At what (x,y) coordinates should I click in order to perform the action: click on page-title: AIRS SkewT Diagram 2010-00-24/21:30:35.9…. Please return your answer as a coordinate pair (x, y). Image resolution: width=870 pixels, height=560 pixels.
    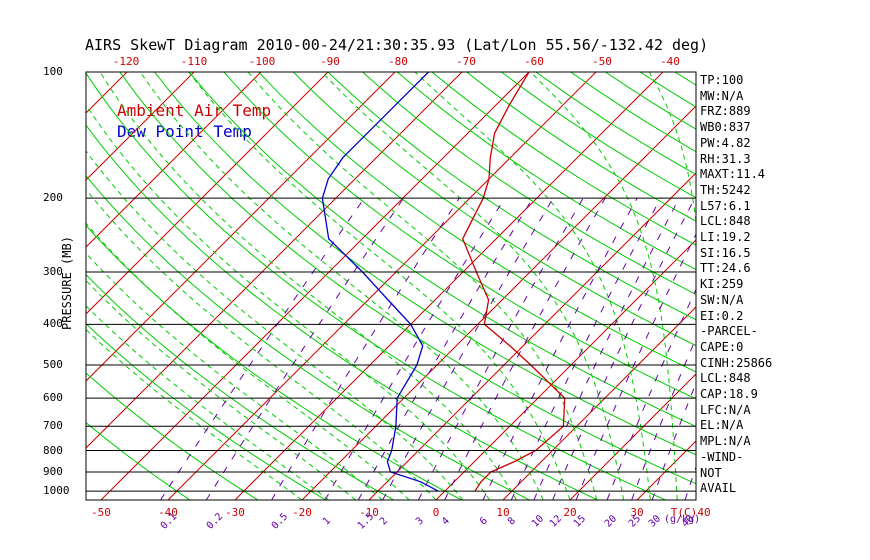
    Looking at the image, I should click on (397, 45).